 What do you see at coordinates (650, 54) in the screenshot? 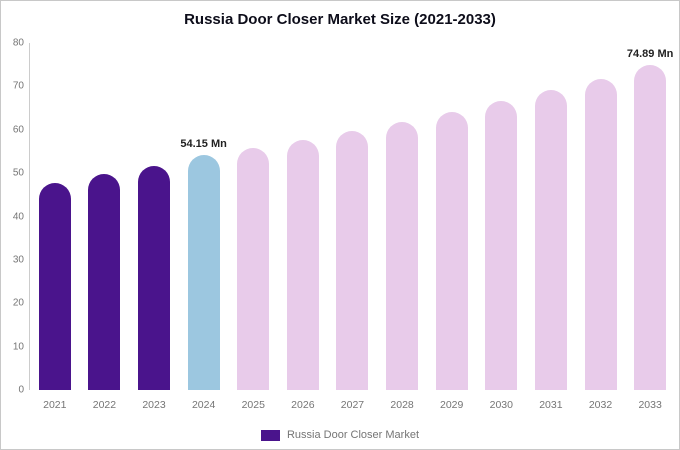
I see `data-label-2033: 74.89 Mn` at bounding box center [650, 54].